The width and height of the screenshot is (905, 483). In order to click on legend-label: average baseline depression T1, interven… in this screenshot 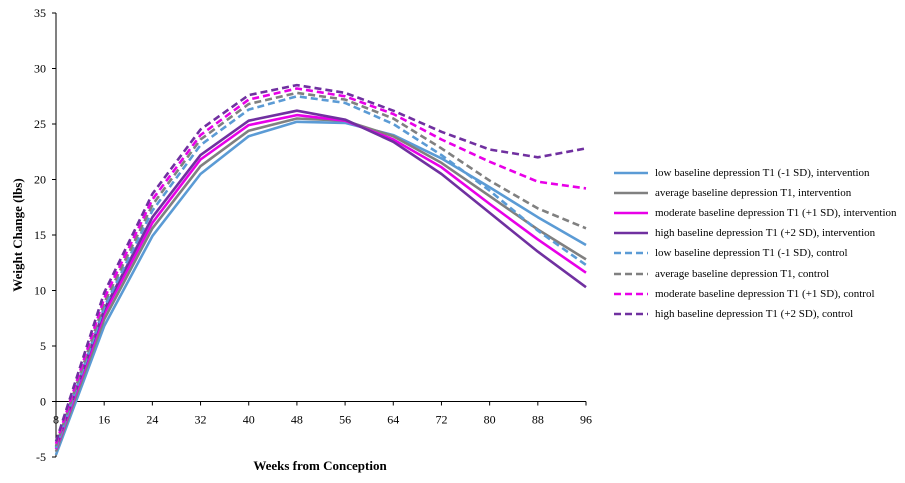, I will do `click(753, 193)`.